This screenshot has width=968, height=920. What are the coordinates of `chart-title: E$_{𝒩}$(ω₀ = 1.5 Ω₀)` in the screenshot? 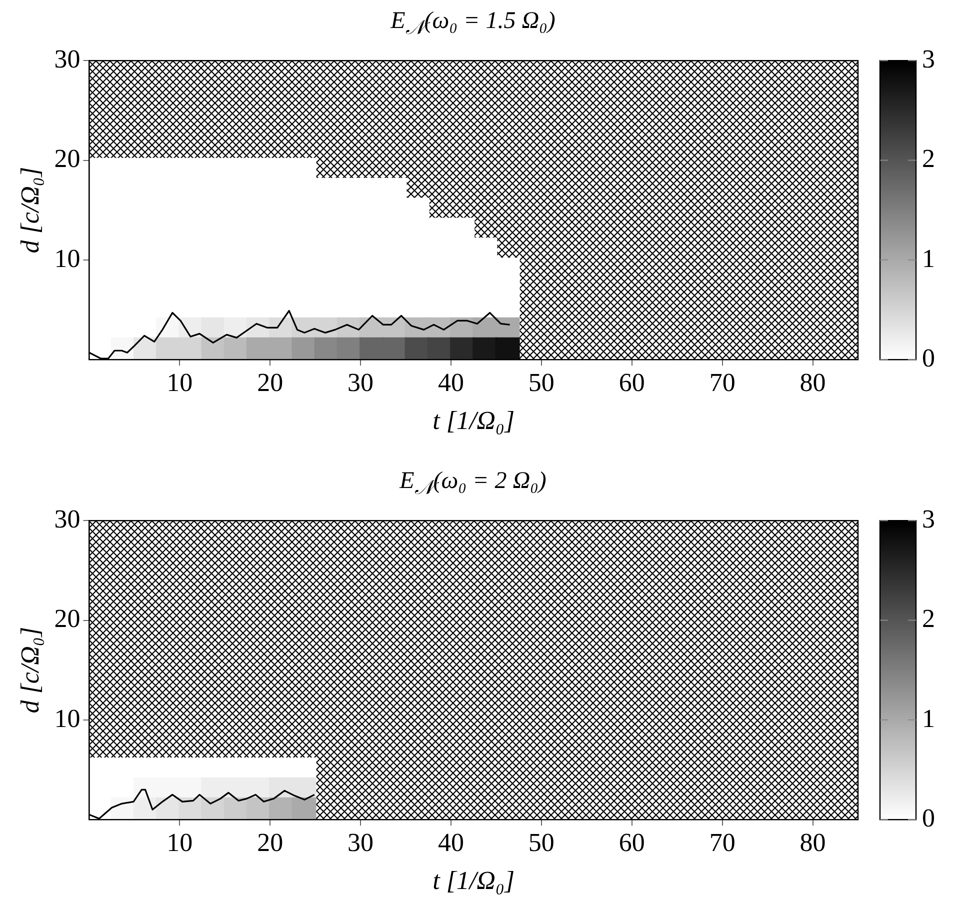 It's located at (472, 24).